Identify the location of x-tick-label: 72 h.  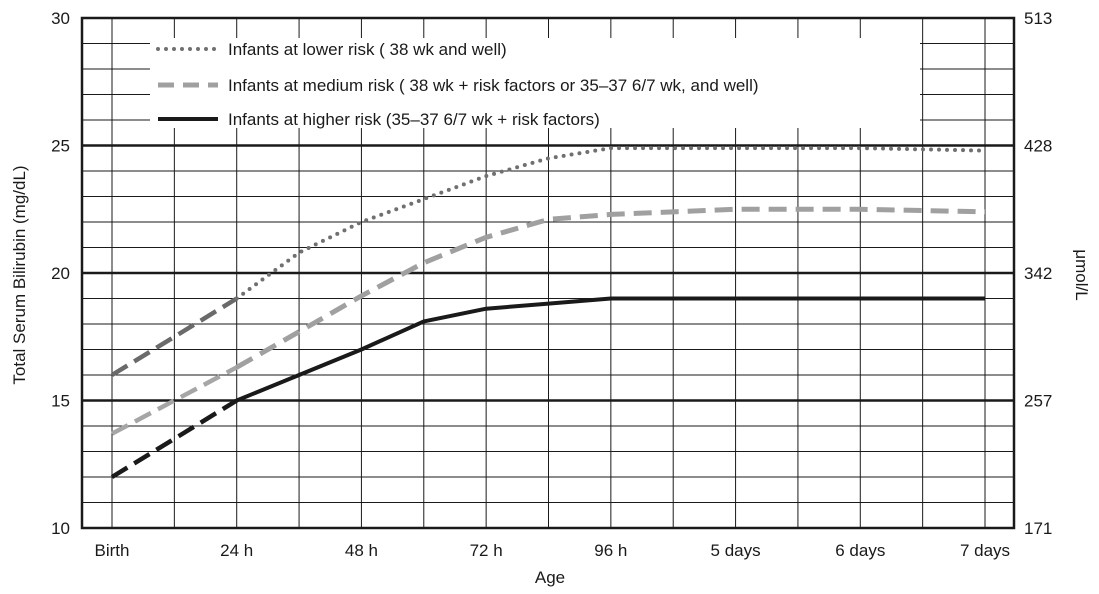
(486, 550).